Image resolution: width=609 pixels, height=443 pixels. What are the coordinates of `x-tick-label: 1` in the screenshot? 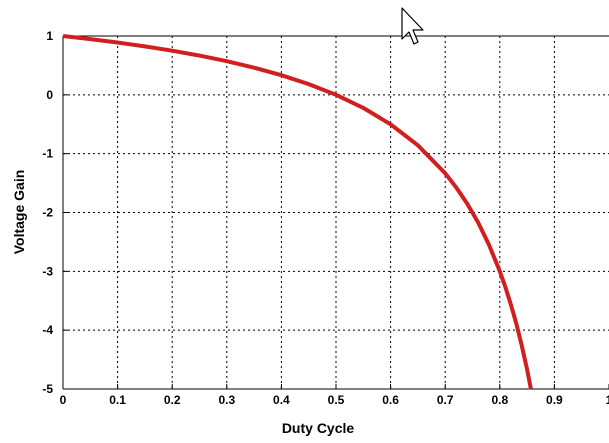 It's located at (607, 400).